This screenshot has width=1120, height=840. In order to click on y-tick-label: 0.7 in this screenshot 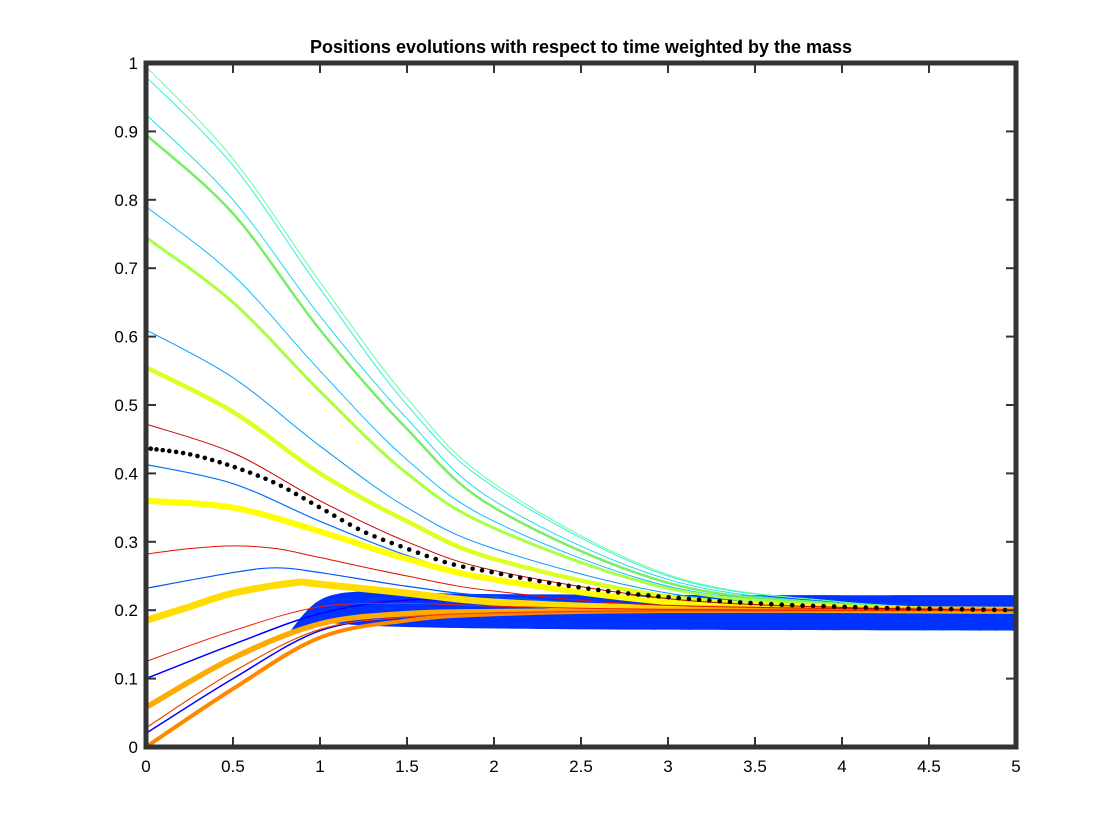, I will do `click(126, 268)`.